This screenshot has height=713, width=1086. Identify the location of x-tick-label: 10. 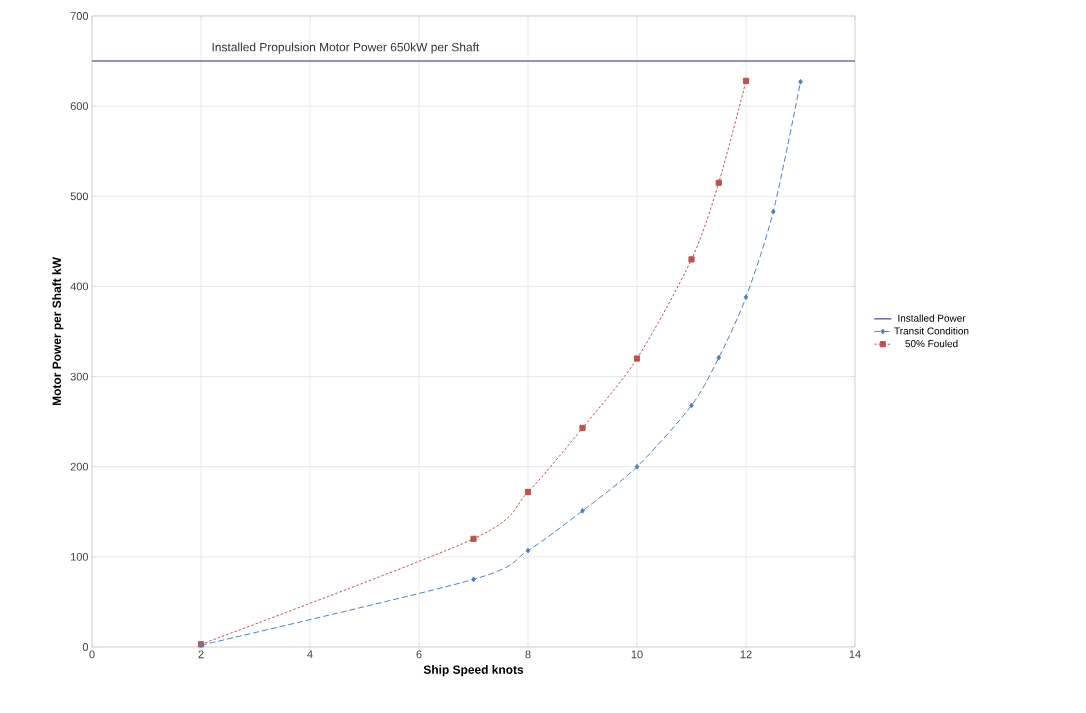
(637, 654).